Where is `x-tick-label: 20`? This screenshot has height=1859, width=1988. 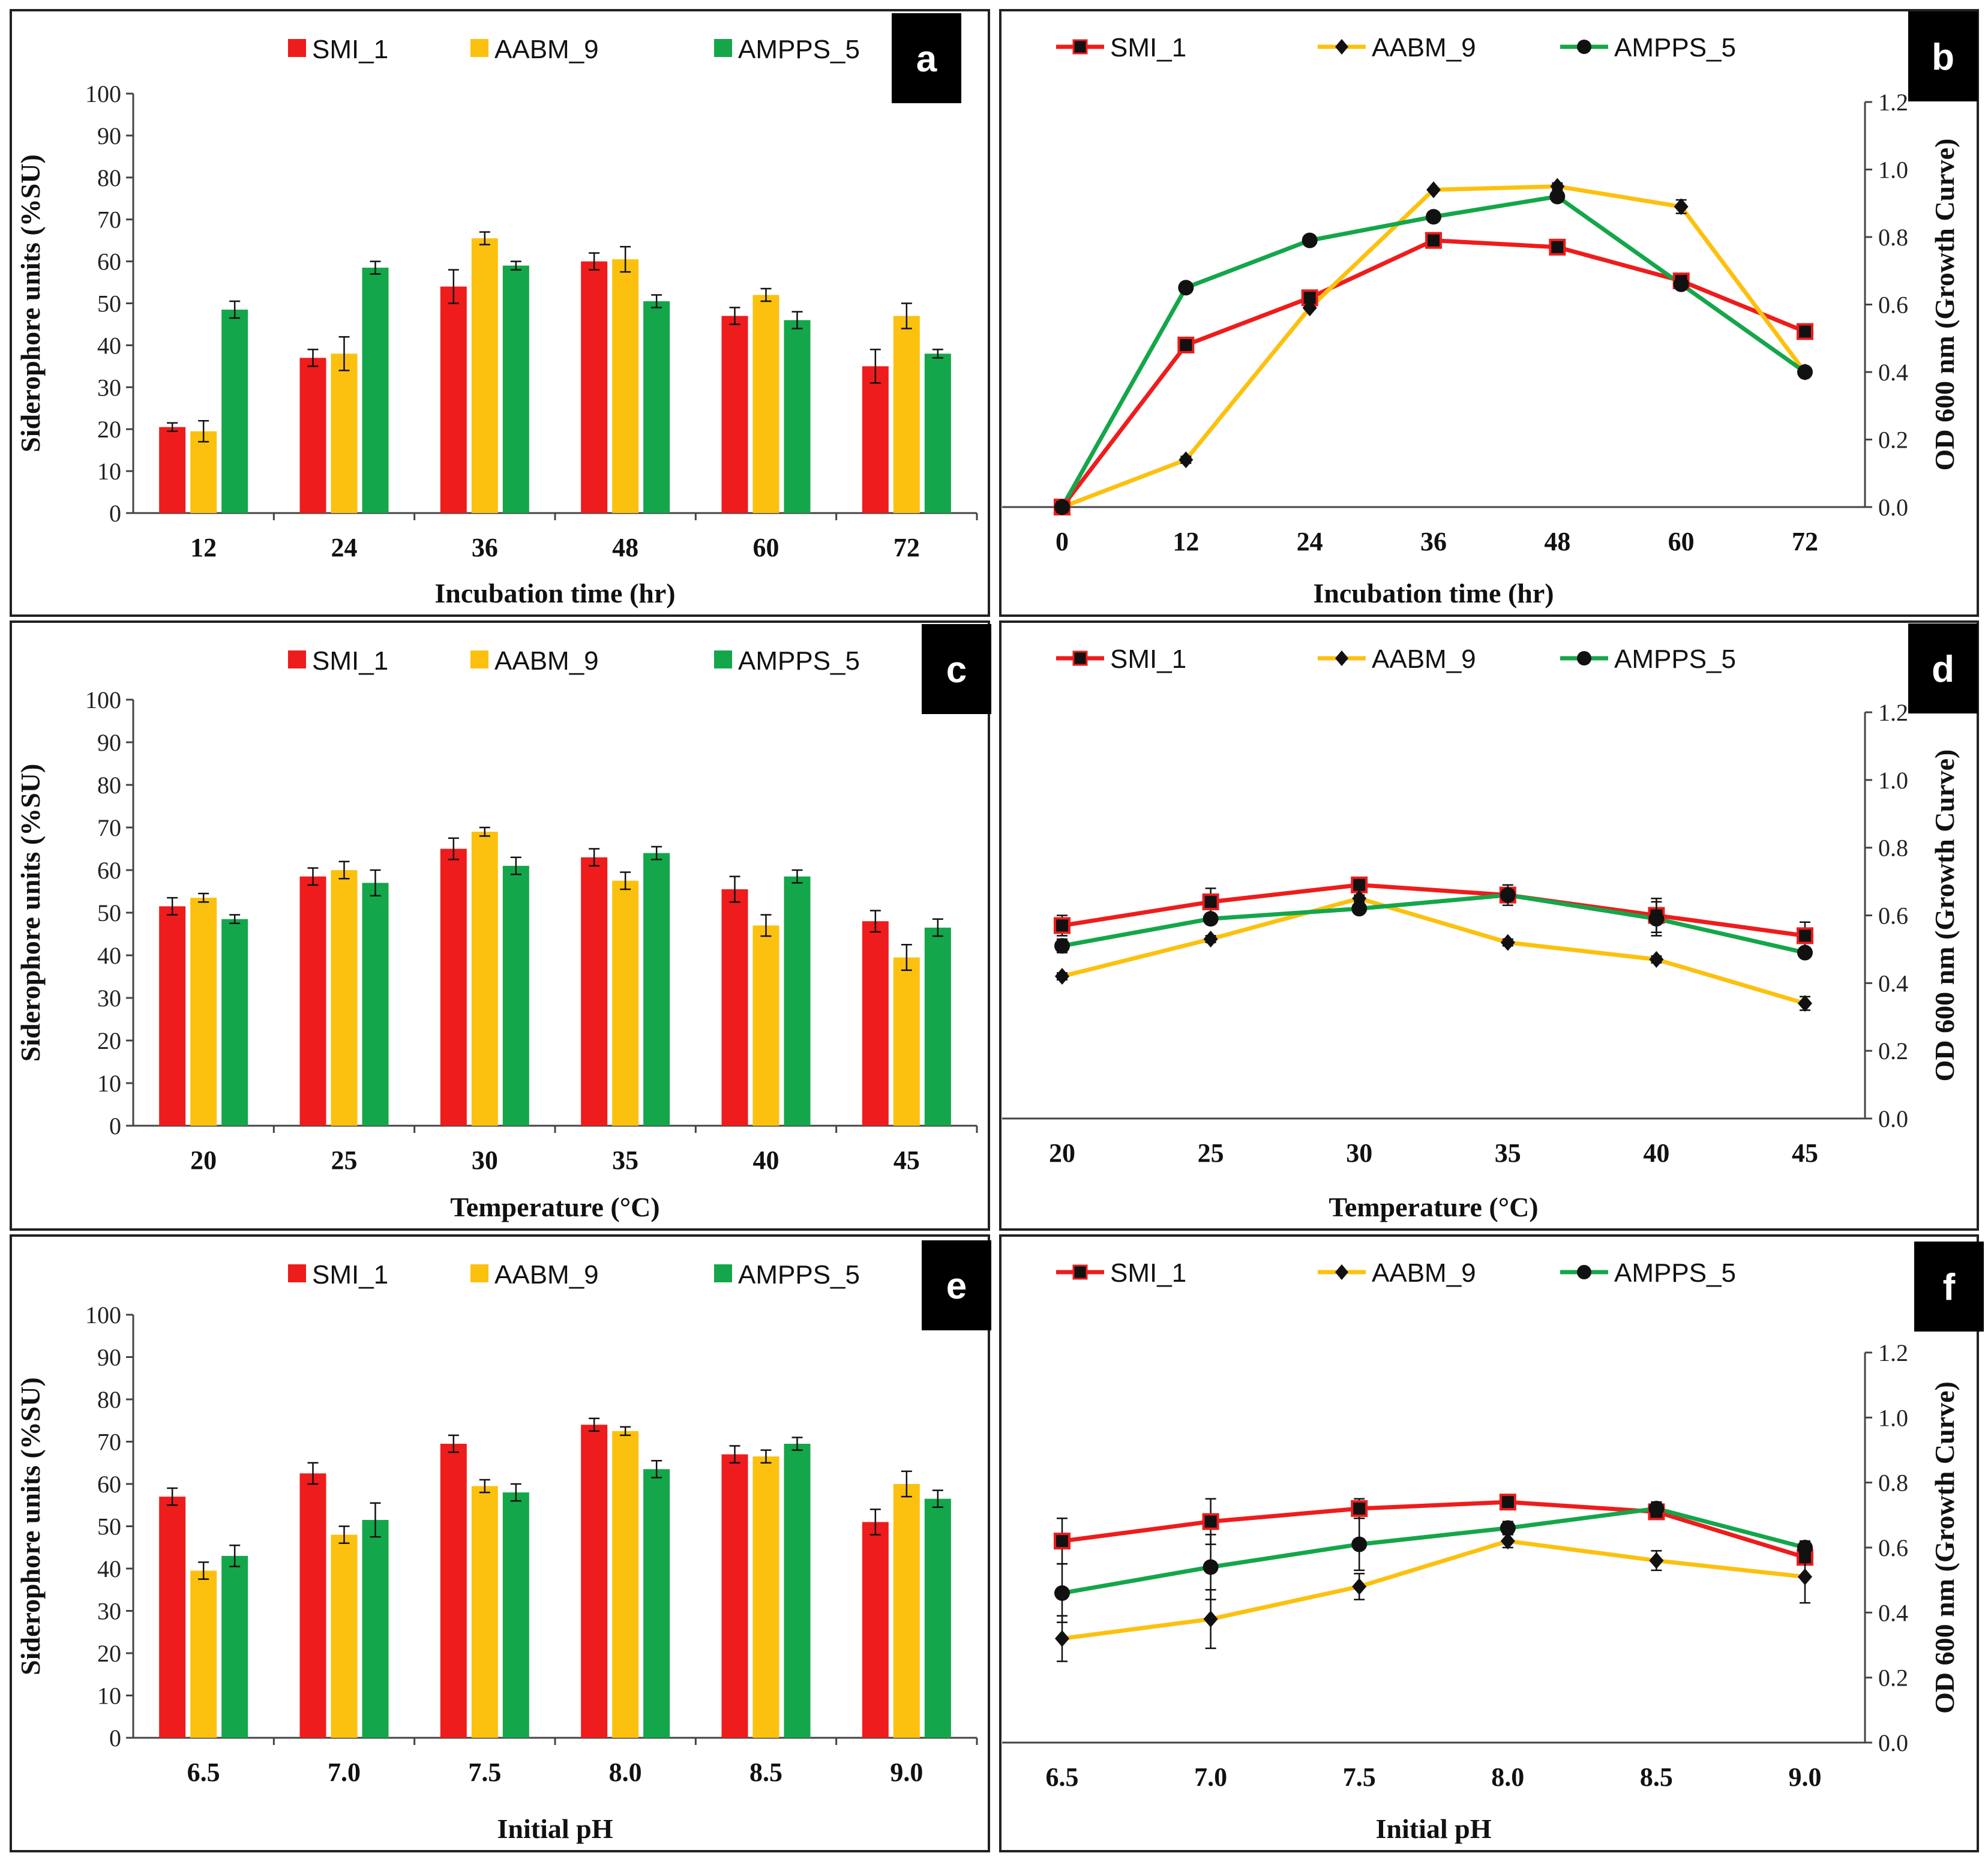 x-tick-label: 20 is located at coordinates (1062, 1153).